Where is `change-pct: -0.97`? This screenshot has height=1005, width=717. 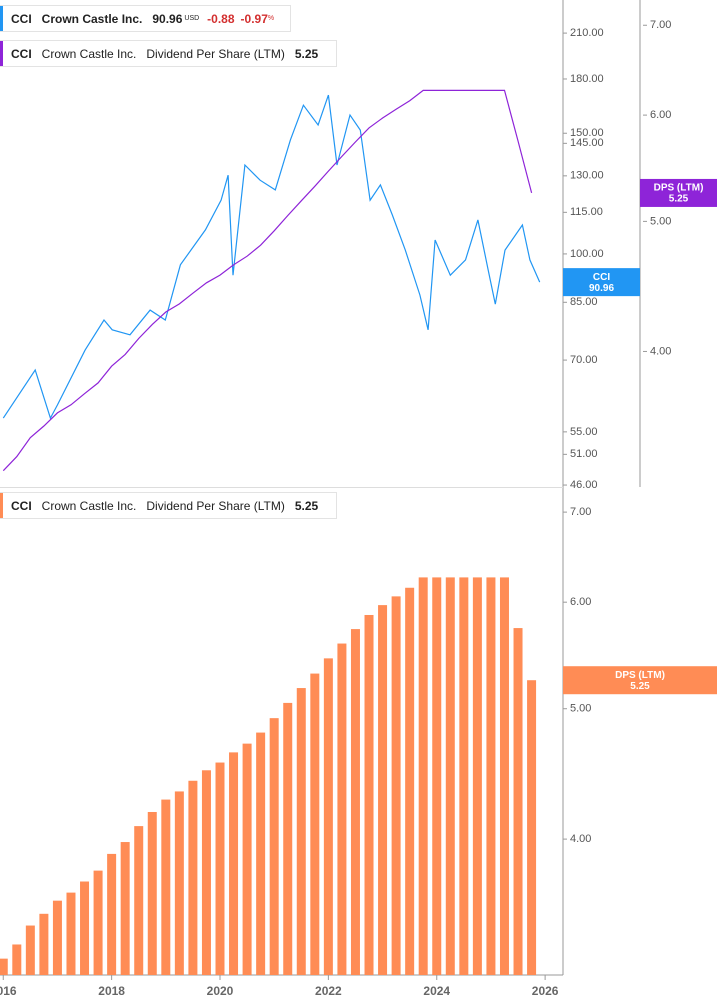
change-pct: -0.97 is located at coordinates (254, 18).